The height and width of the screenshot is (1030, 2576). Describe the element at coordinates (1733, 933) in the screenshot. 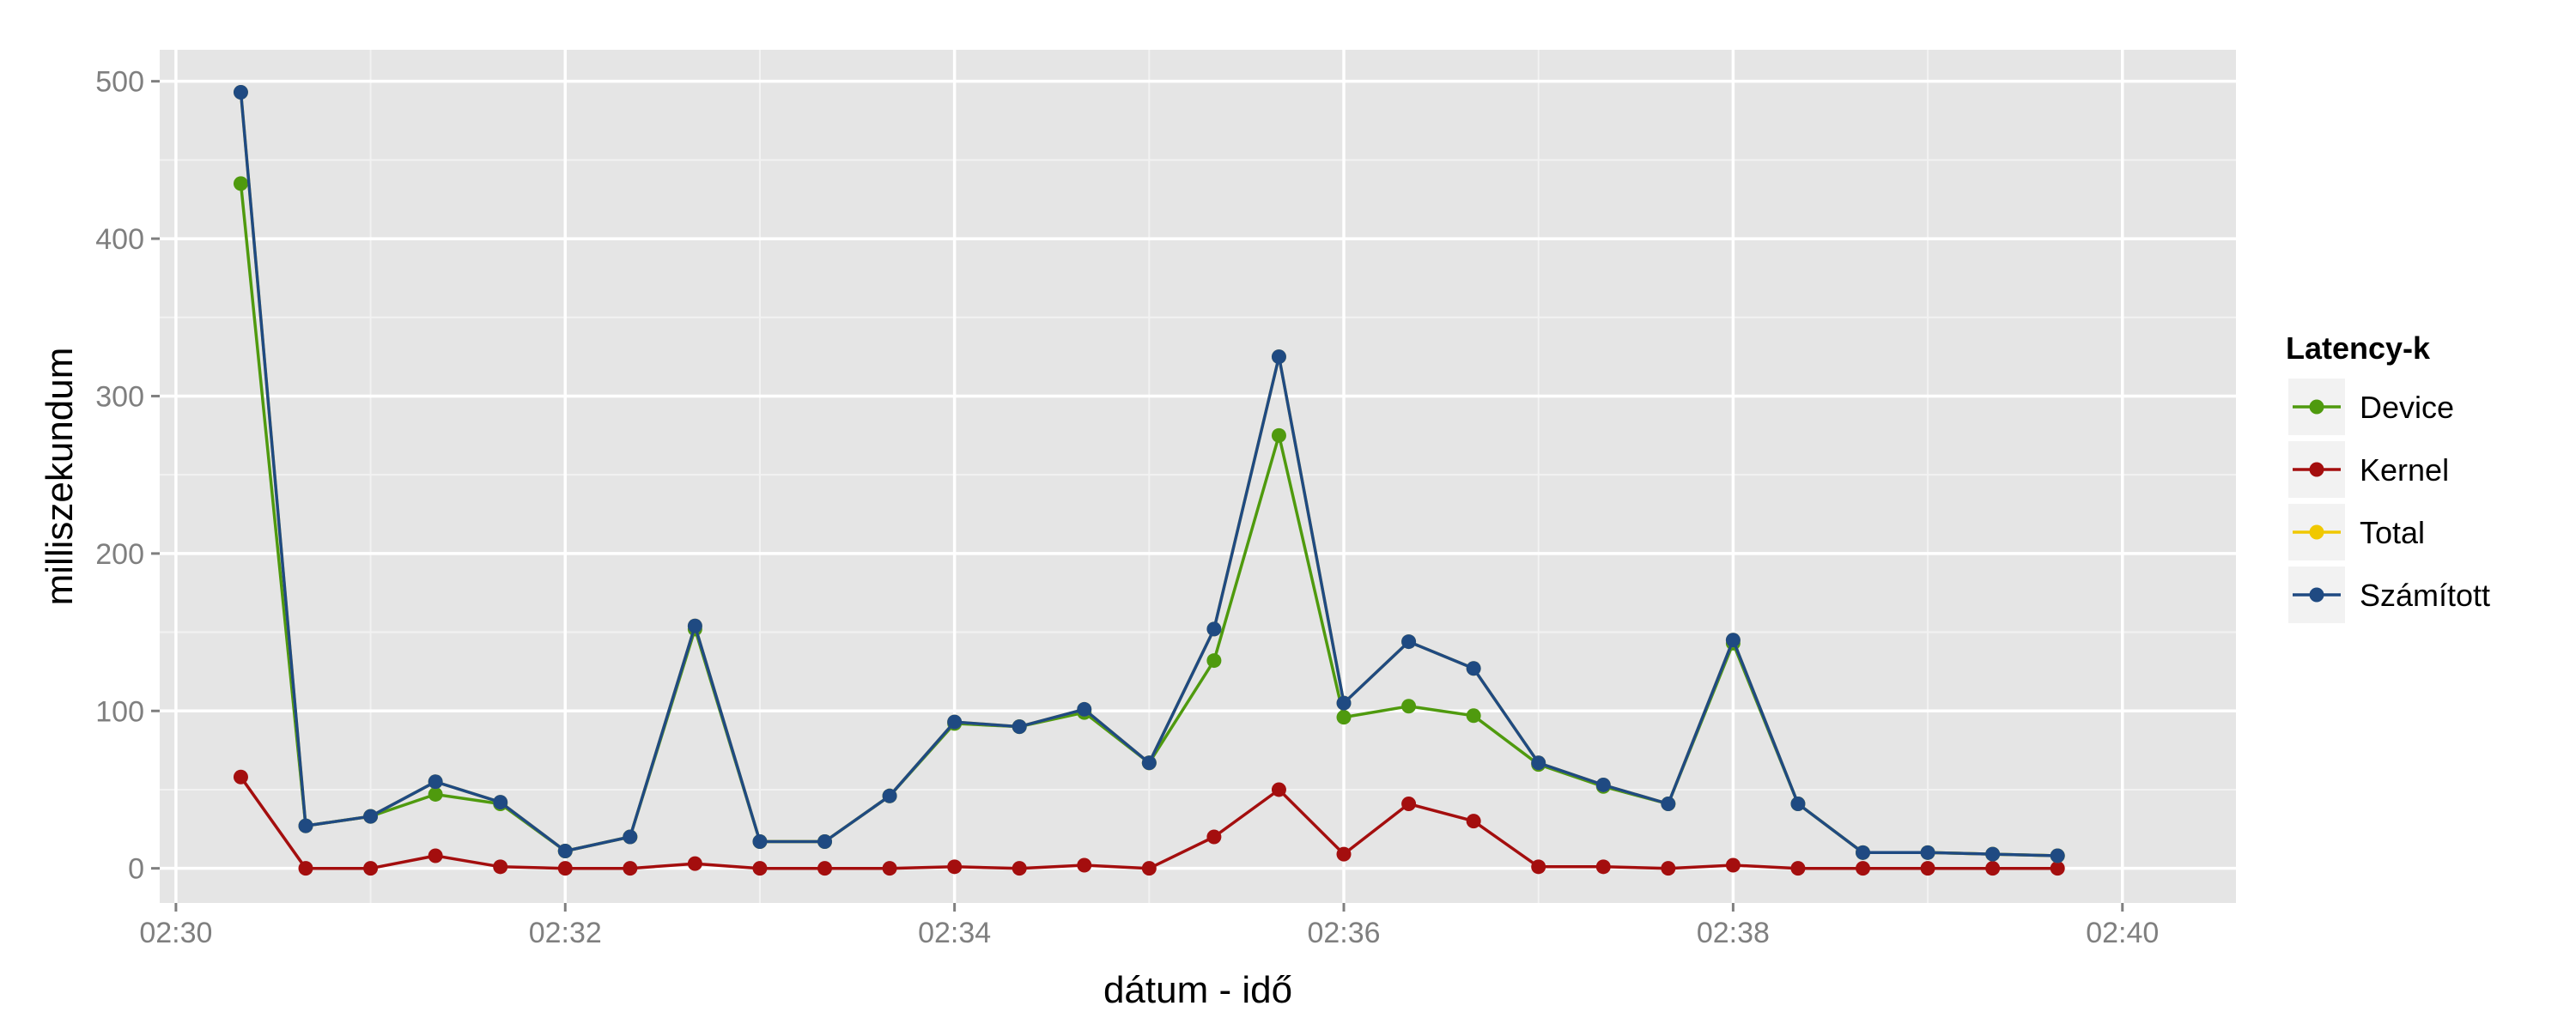

I see `x-tick-label: 02:38` at that location.